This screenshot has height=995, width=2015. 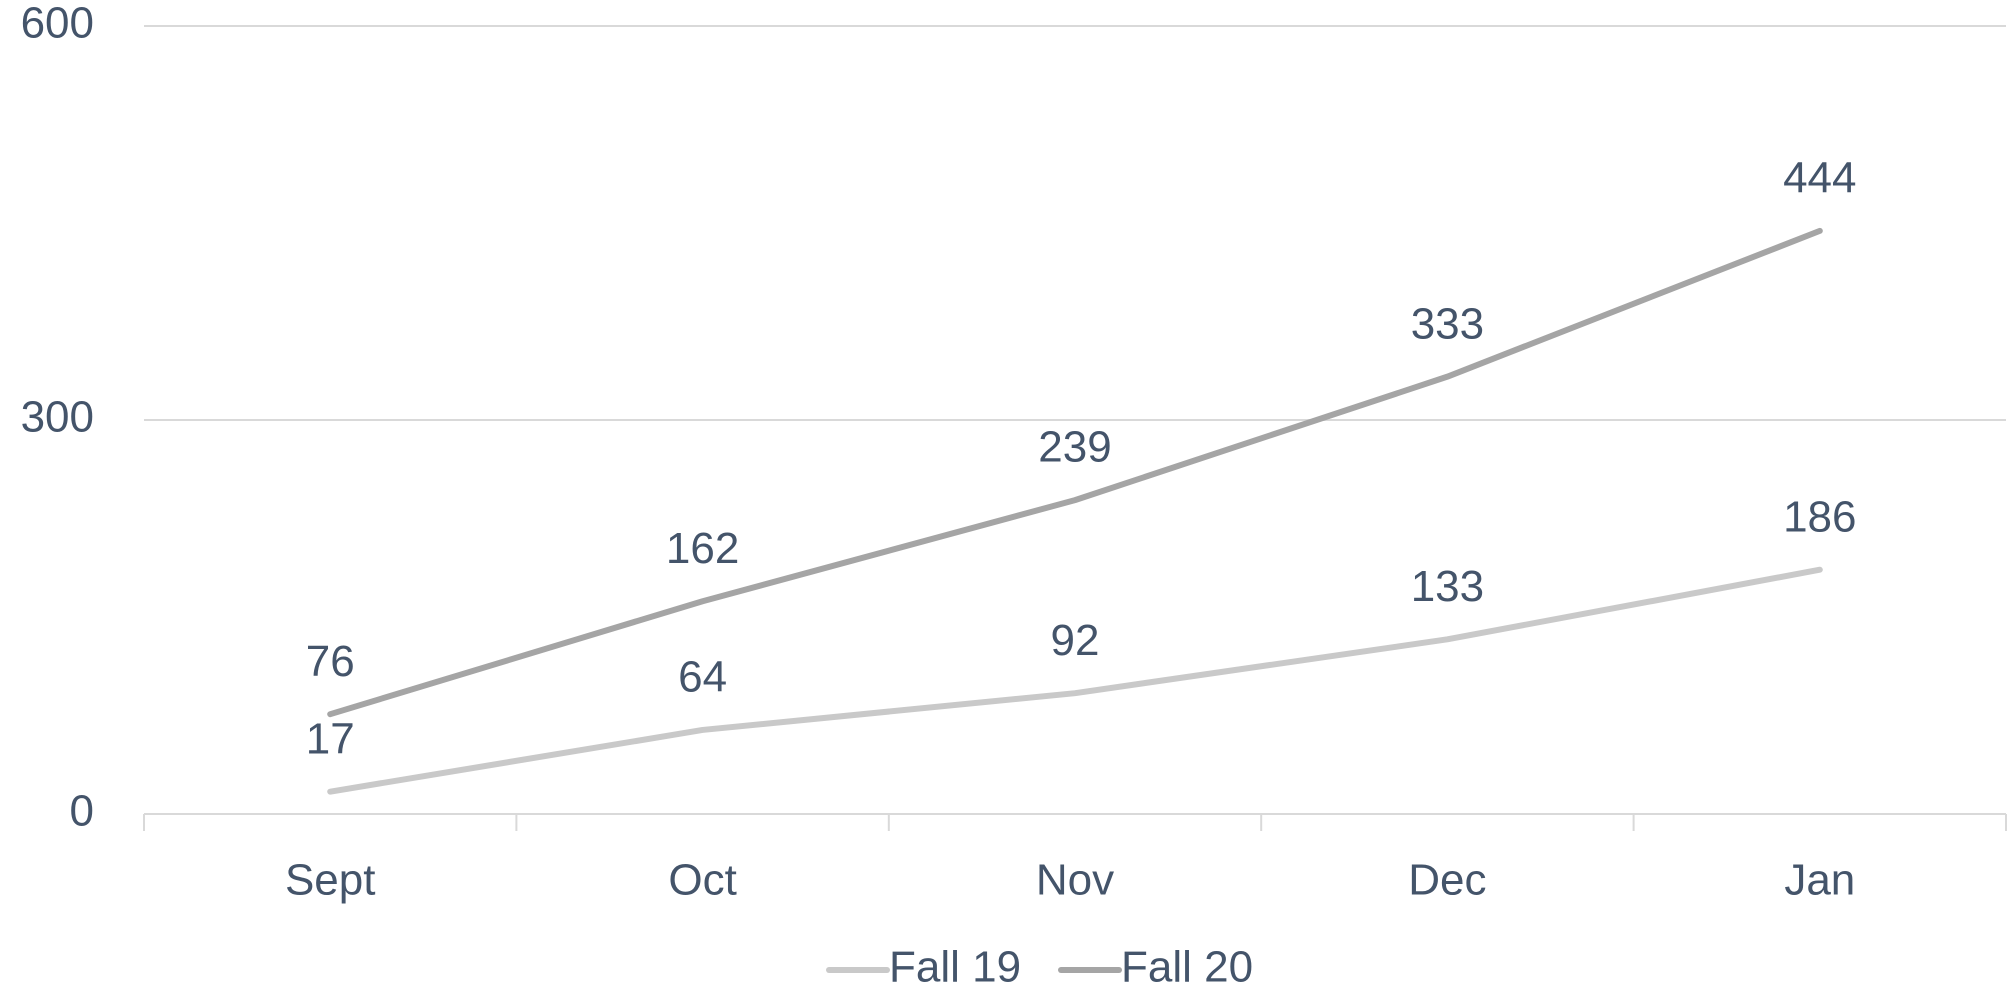 I want to click on x-tick-label: Dec, so click(x=1447, y=880).